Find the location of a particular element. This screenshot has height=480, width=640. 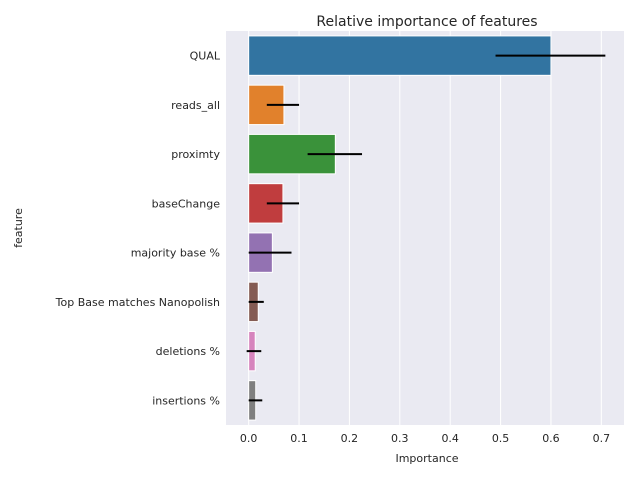

x-tick-label: 0.4 is located at coordinates (450, 438).